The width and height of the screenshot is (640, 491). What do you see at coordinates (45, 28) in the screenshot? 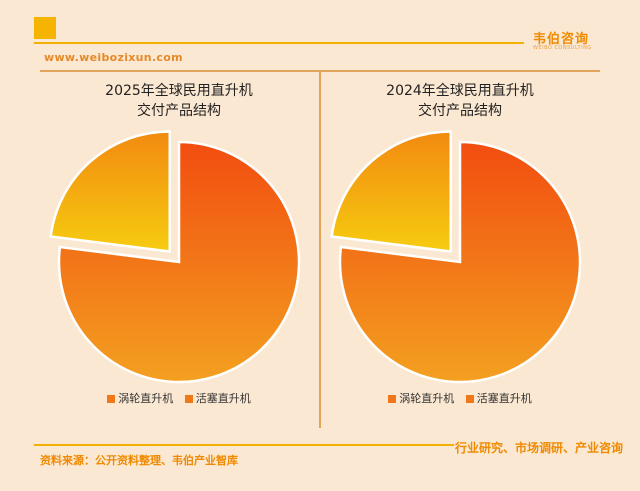
I see `brand-logo-square` at bounding box center [45, 28].